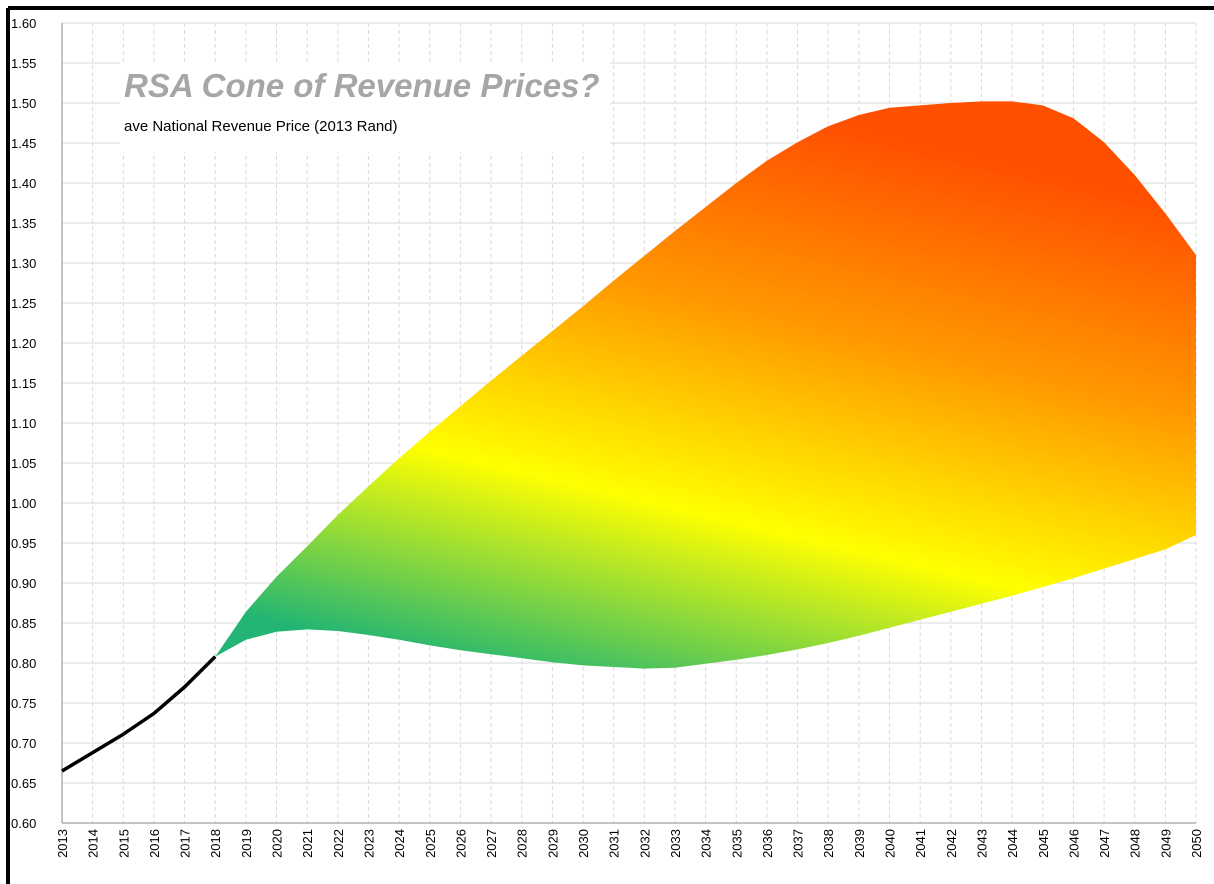 This screenshot has width=1214, height=884. I want to click on x-tick-label: 2026, so click(460, 843).